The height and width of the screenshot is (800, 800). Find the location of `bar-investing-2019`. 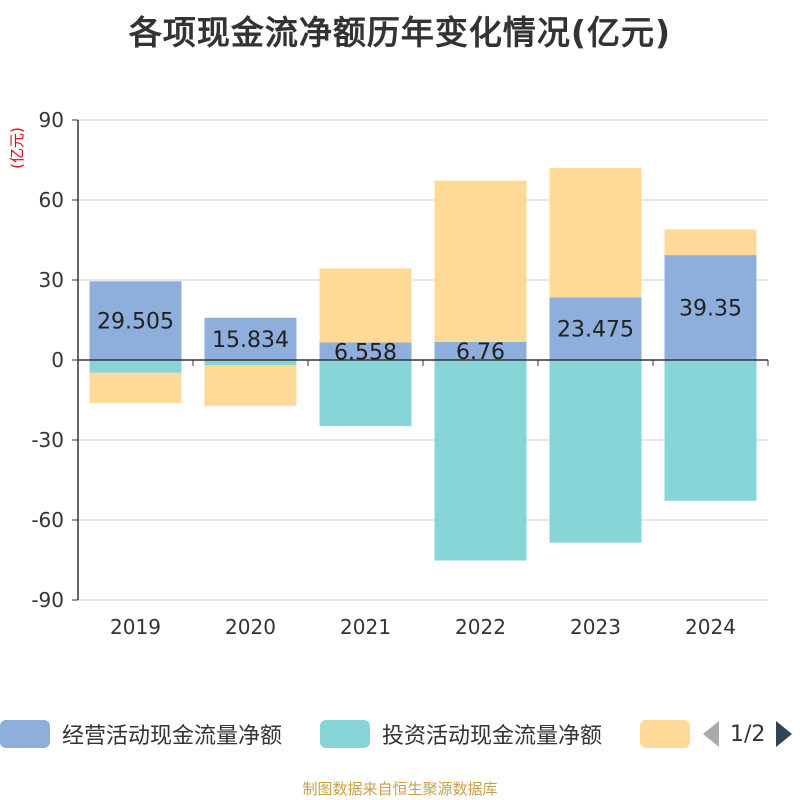

bar-investing-2019 is located at coordinates (135, 366).